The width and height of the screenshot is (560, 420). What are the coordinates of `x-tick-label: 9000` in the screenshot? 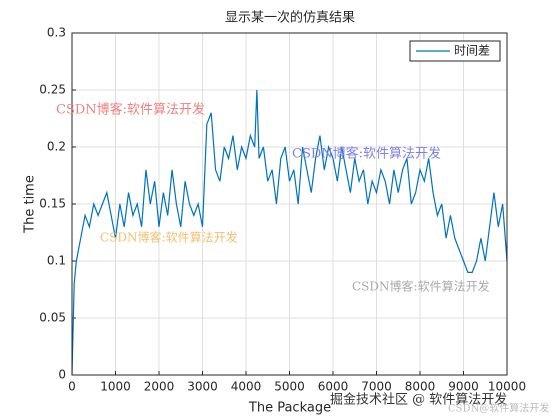 It's located at (463, 387).